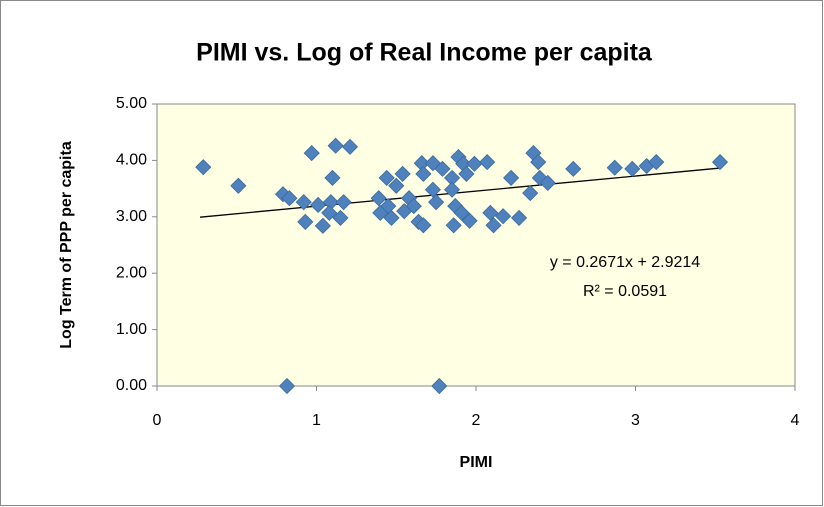 The image size is (824, 507). Describe the element at coordinates (131, 329) in the screenshot. I see `y-tick-label: 1.00` at that location.